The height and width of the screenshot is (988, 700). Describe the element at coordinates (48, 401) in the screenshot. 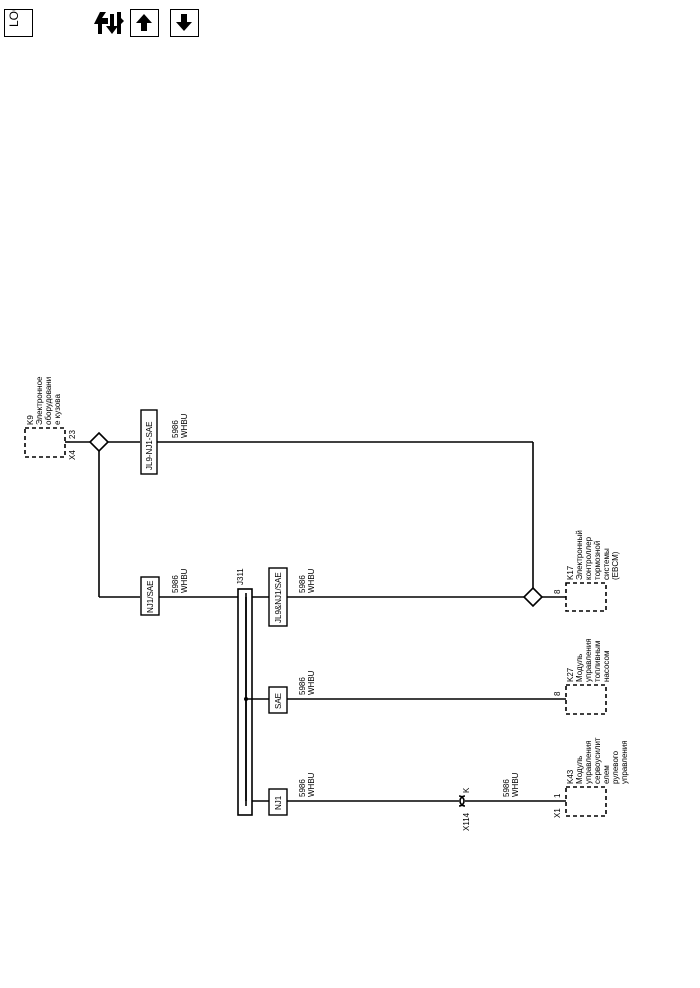

I see `k9-line-2: оборудовани` at that location.